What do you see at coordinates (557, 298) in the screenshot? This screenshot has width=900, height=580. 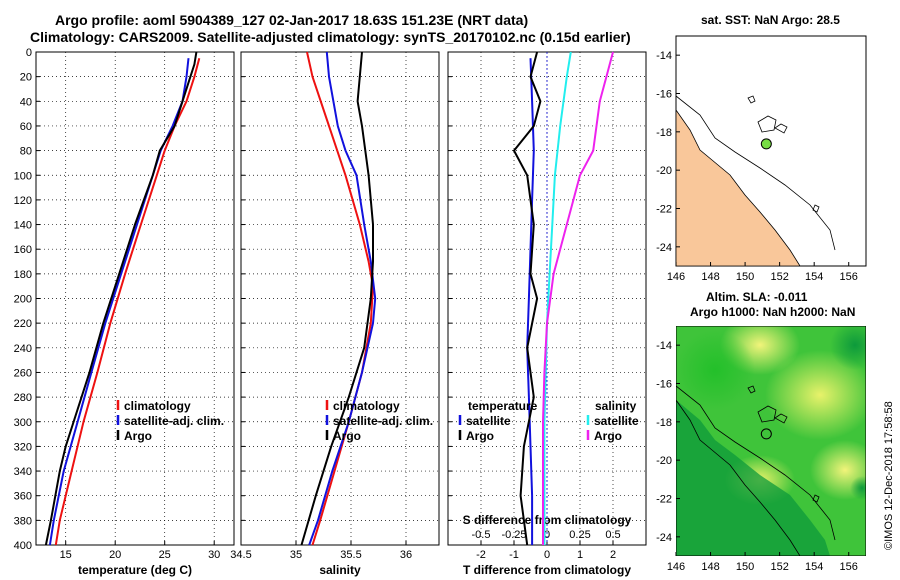 I see `series-line-s-satellite` at bounding box center [557, 298].